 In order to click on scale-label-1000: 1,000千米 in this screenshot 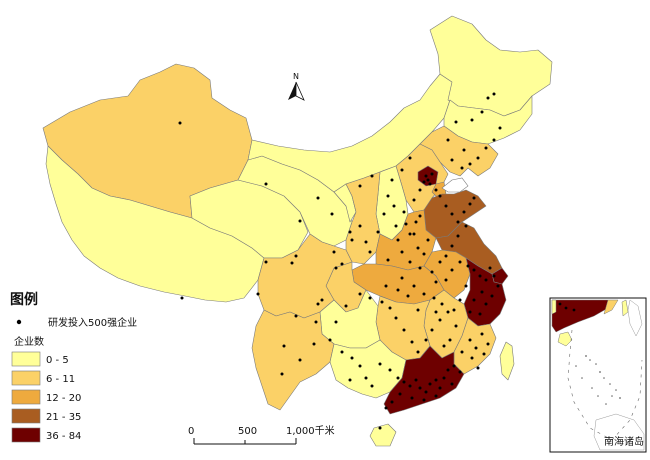, I will do `click(310, 430)`.